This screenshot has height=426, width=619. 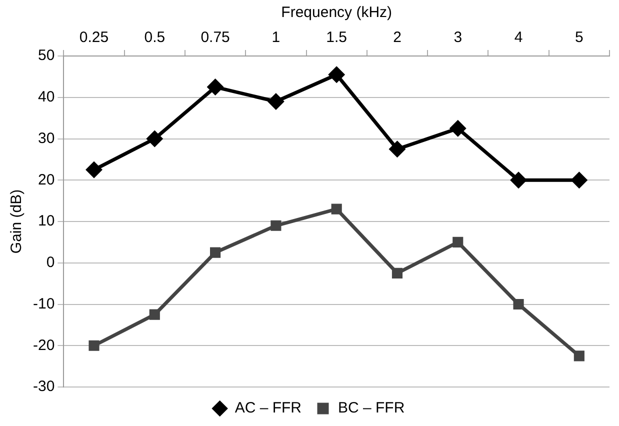 I want to click on x-tick-label: 0.25, so click(x=94, y=37).